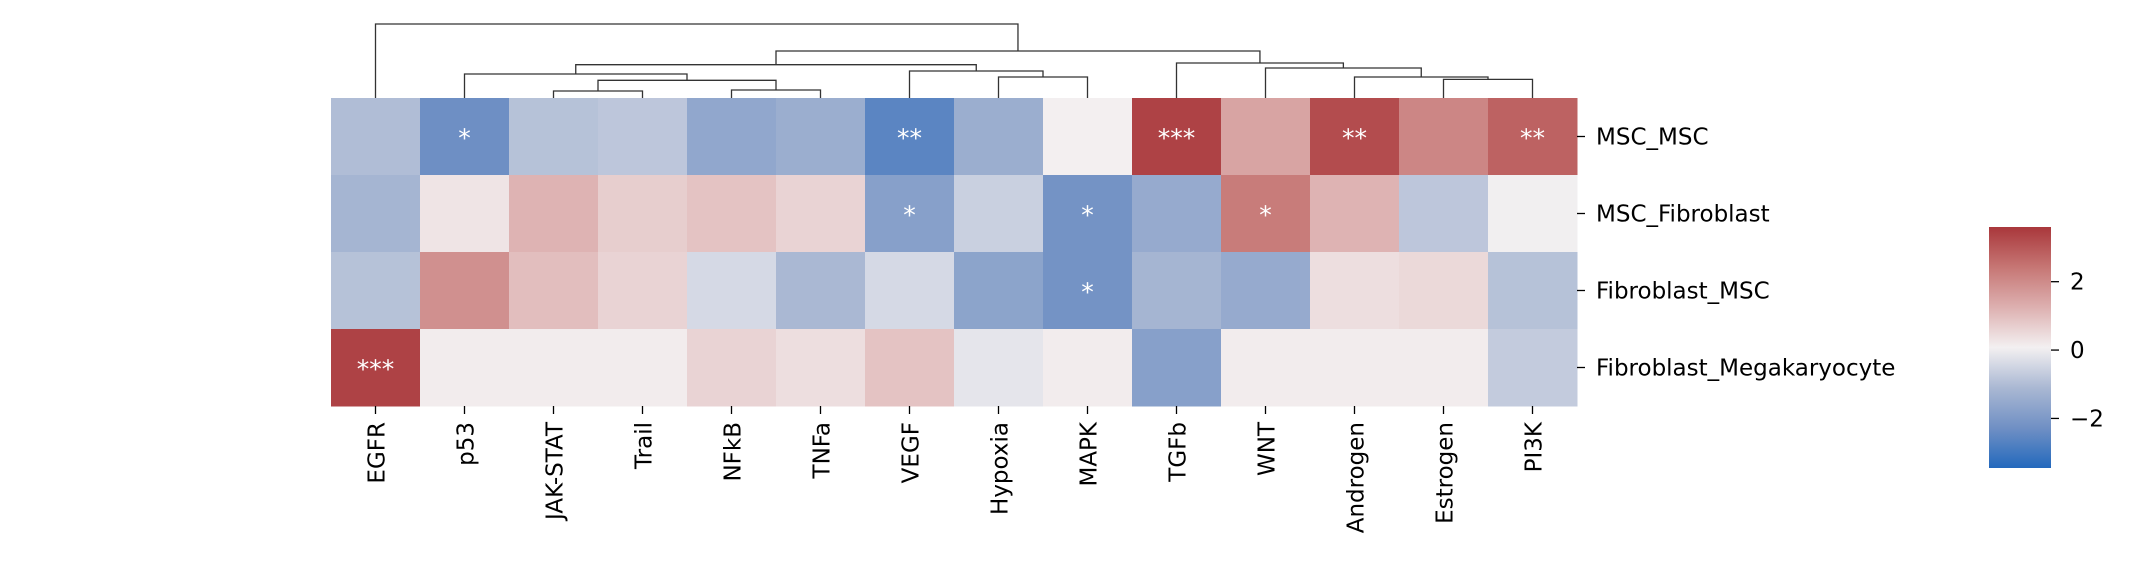 The height and width of the screenshot is (580, 2131). What do you see at coordinates (734, 452) in the screenshot?
I see `column-label: NFkB` at bounding box center [734, 452].